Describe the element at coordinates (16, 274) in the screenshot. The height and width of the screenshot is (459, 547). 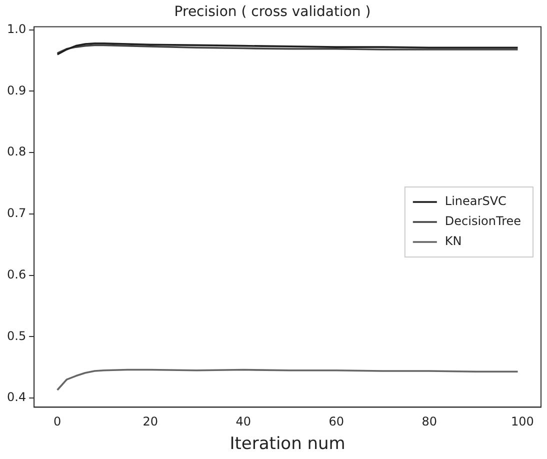
I see `y-tick-label: 0.6` at that location.